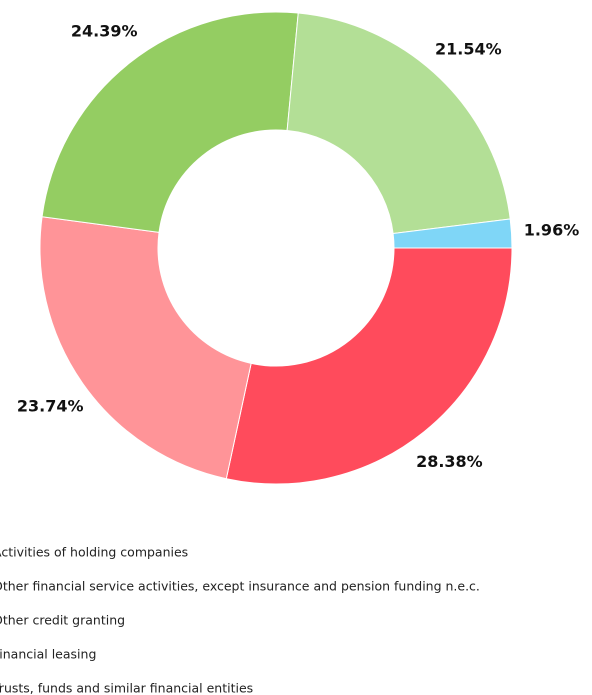 The image size is (592, 695). What do you see at coordinates (48, 654) in the screenshot?
I see `legend-label: Financial leasing` at bounding box center [48, 654].